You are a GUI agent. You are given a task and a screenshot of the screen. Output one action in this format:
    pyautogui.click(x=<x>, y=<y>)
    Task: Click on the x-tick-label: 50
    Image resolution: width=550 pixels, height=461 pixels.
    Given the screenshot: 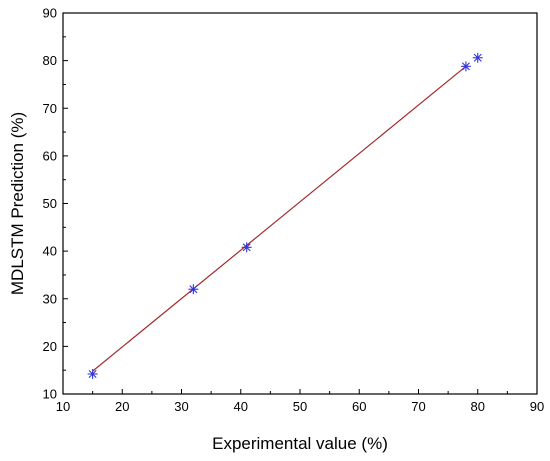 What is the action you would take?
    pyautogui.click(x=300, y=406)
    